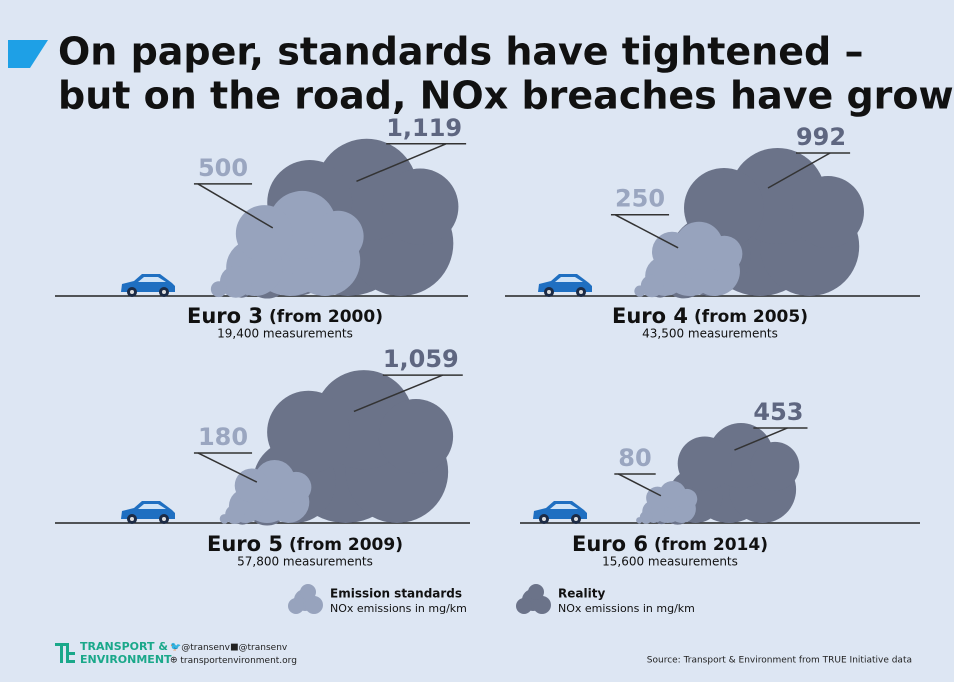  Describe the element at coordinates (285, 334) in the screenshot. I see `measurements: 19,400 measurements` at that location.